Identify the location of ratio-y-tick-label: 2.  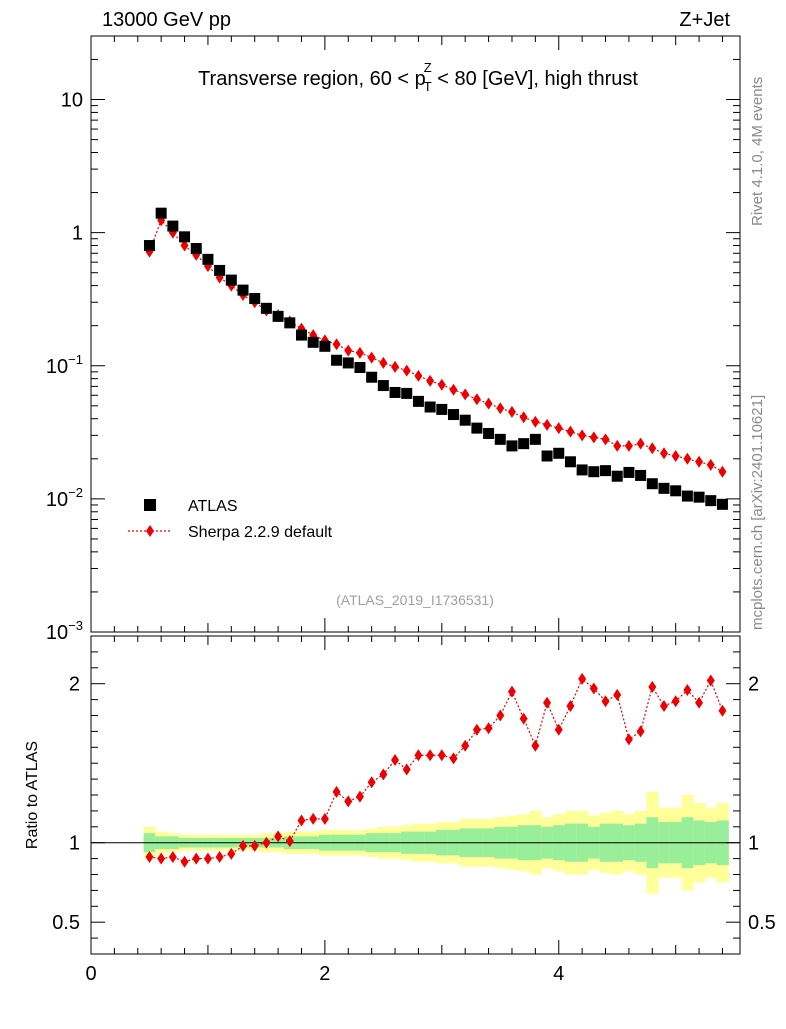
(74, 685).